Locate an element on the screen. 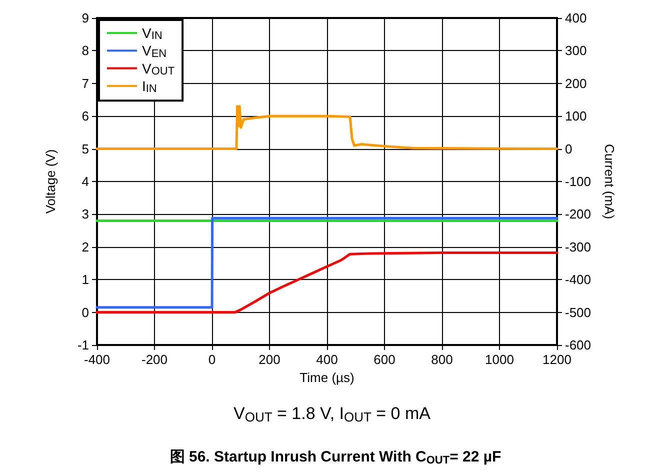  y-tick-label: 4 is located at coordinates (85, 181).